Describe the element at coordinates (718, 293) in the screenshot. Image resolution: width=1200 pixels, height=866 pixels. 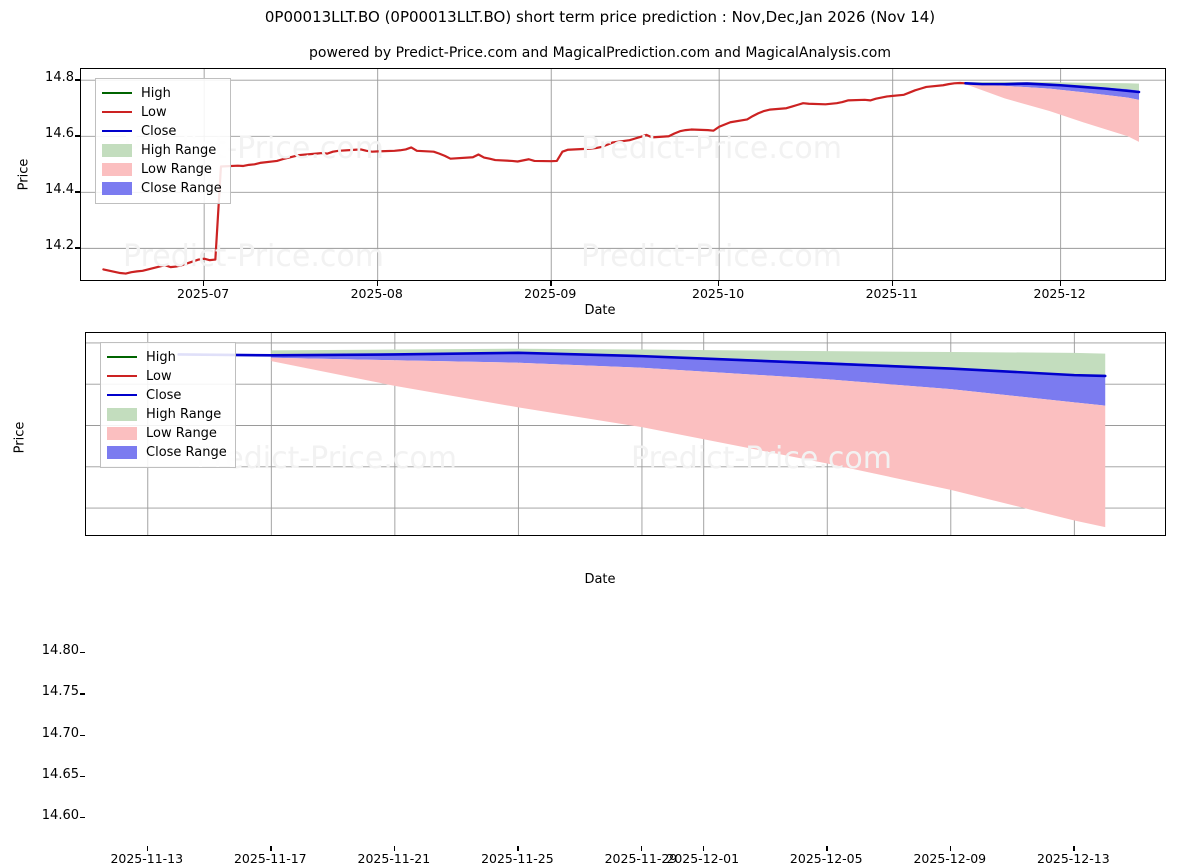
I see `x-axis-tick-label: 2025-10` at that location.